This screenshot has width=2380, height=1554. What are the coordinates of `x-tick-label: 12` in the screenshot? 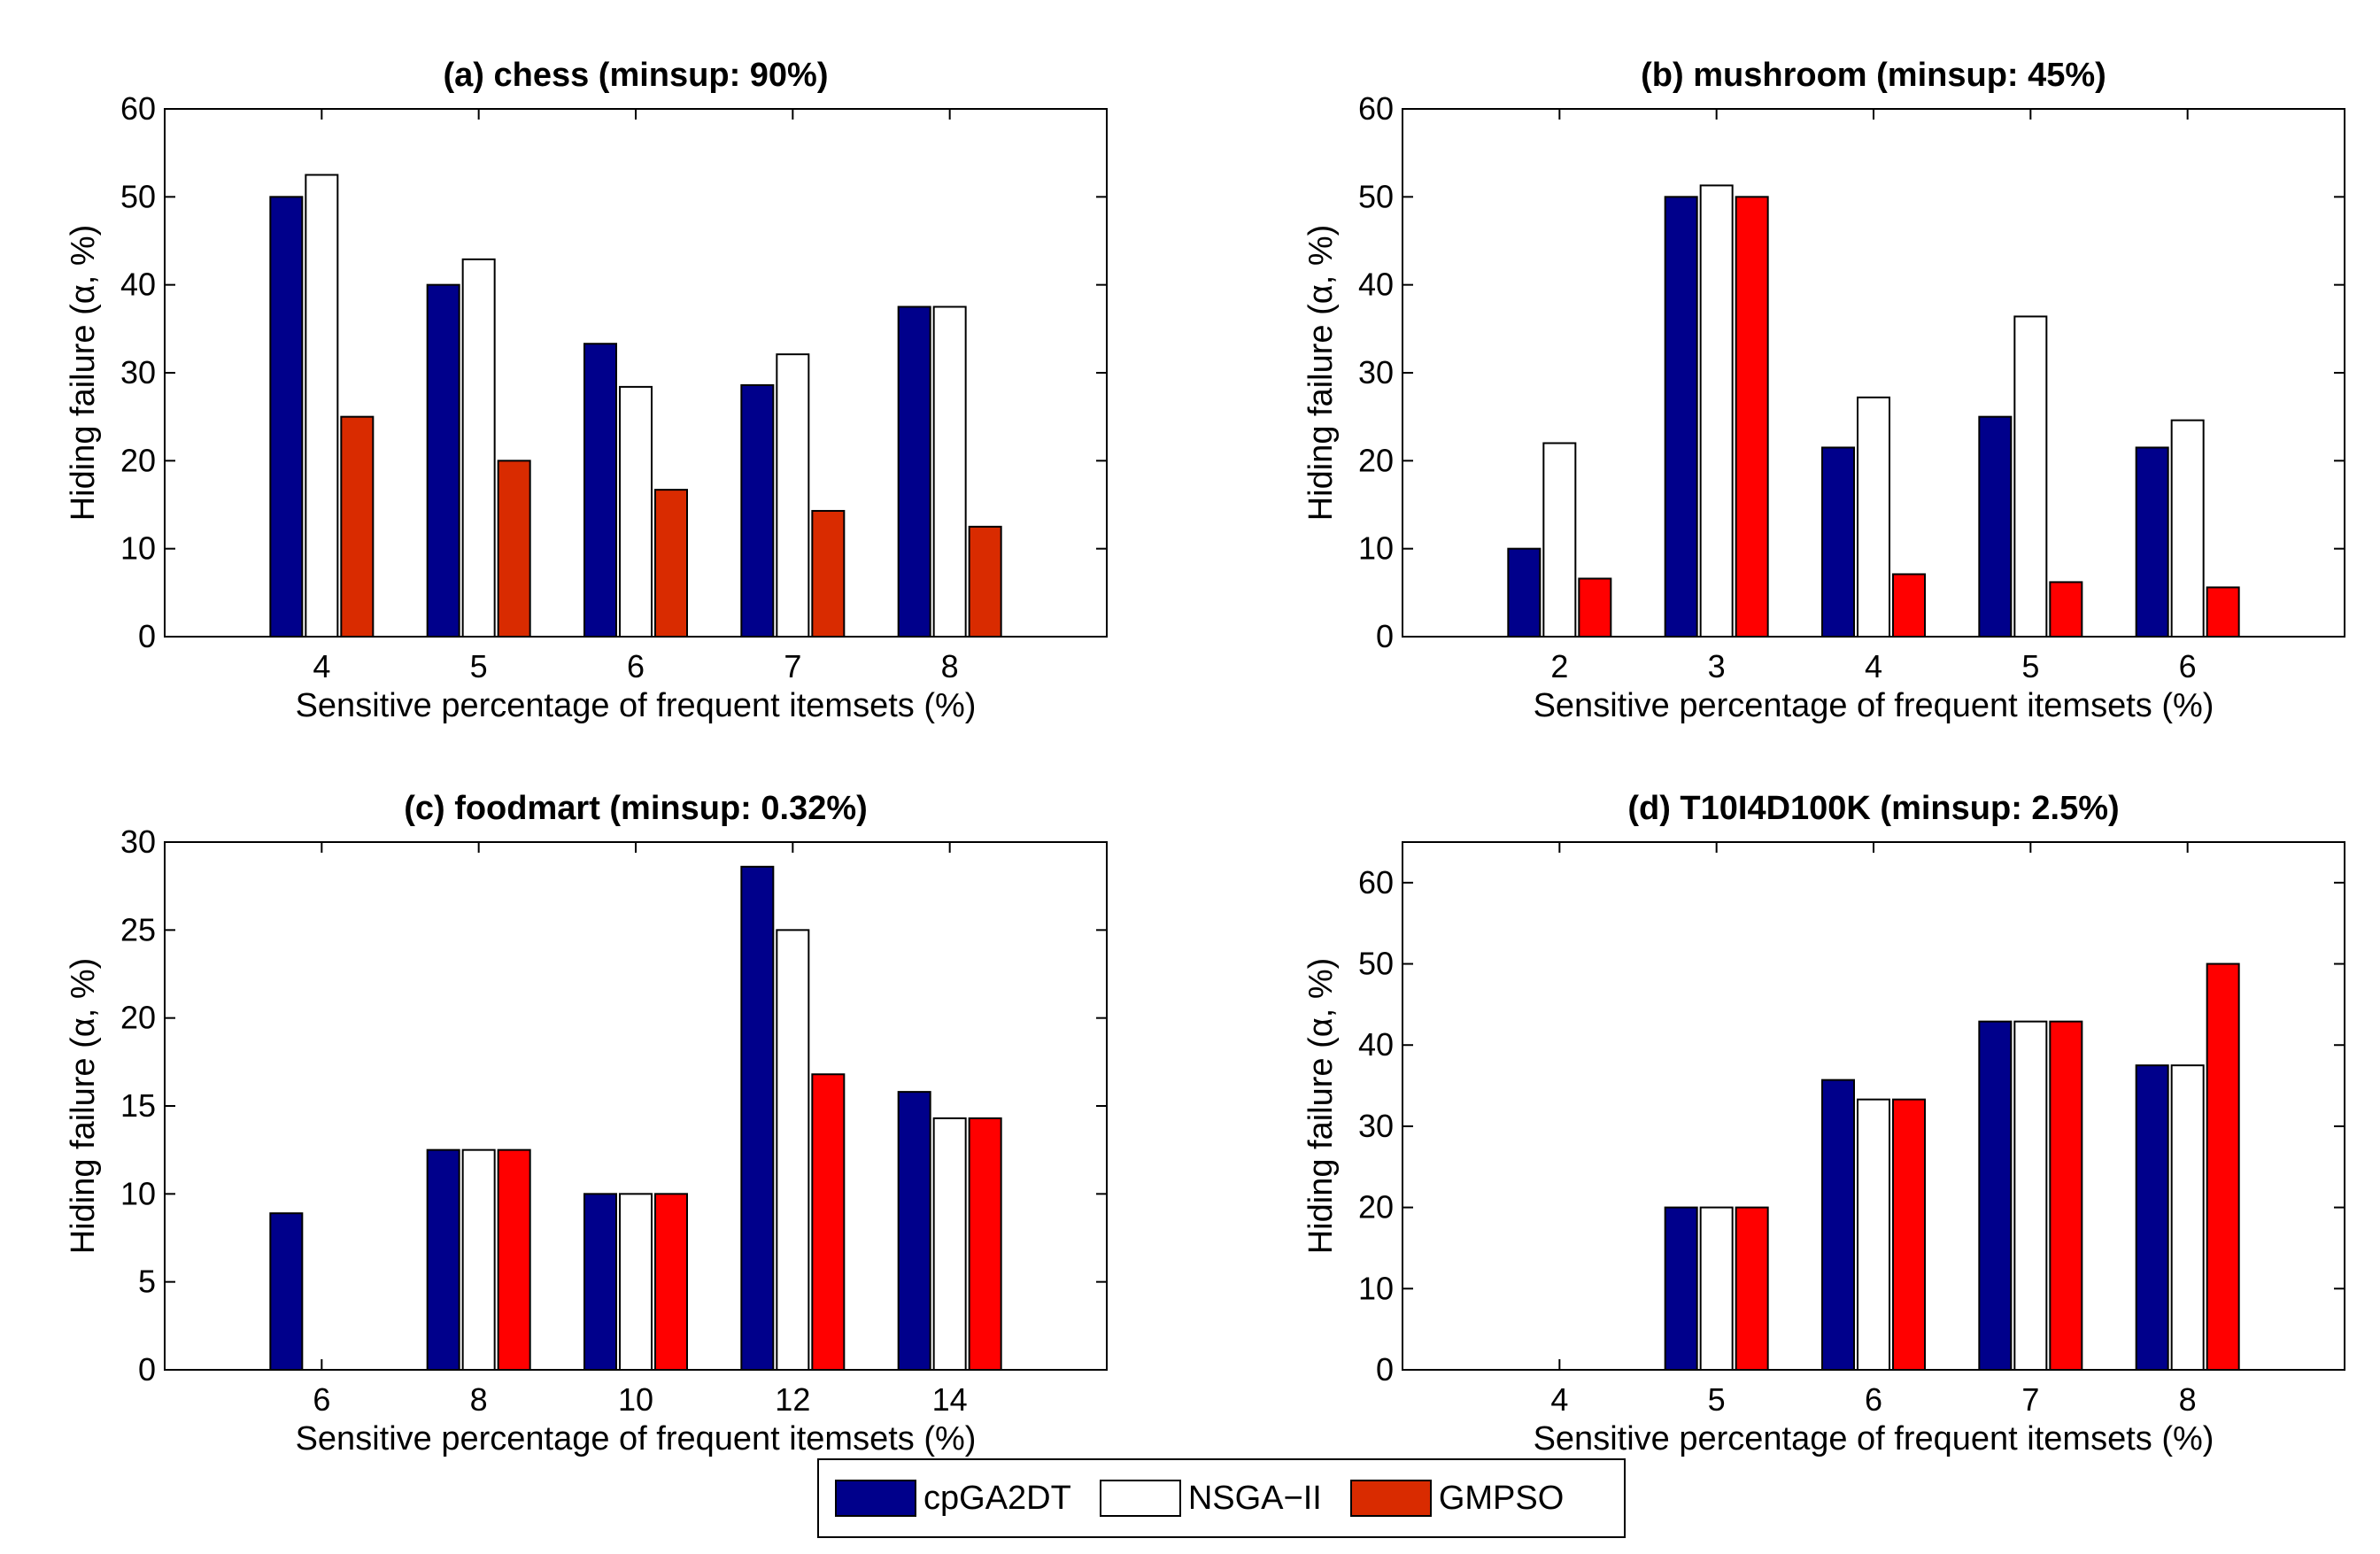 It's located at (792, 1400).